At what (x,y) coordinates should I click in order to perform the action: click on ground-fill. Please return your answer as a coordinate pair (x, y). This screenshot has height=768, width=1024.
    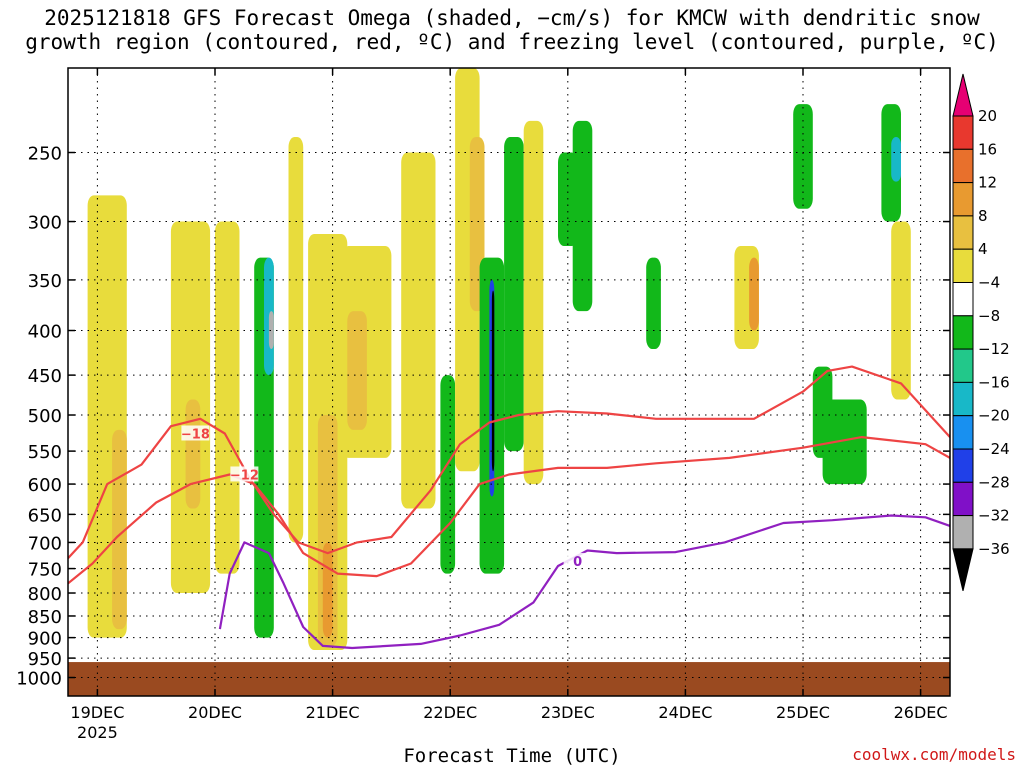
    Looking at the image, I should click on (509, 679).